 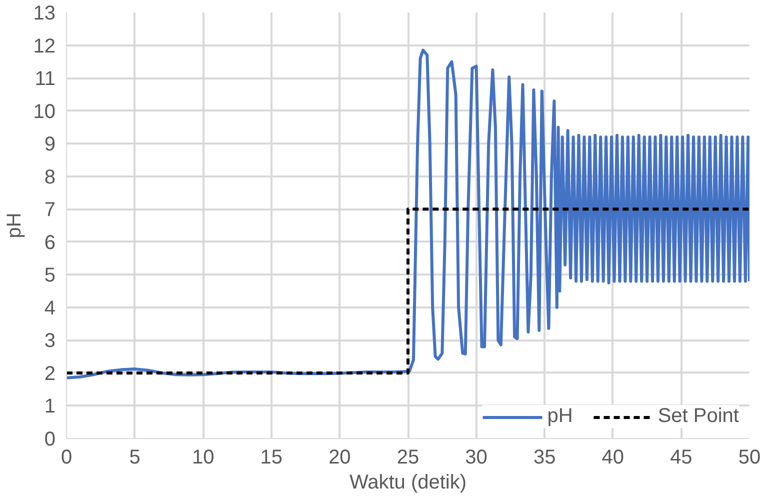 What do you see at coordinates (44, 46) in the screenshot?
I see `y-tick-label: 12` at bounding box center [44, 46].